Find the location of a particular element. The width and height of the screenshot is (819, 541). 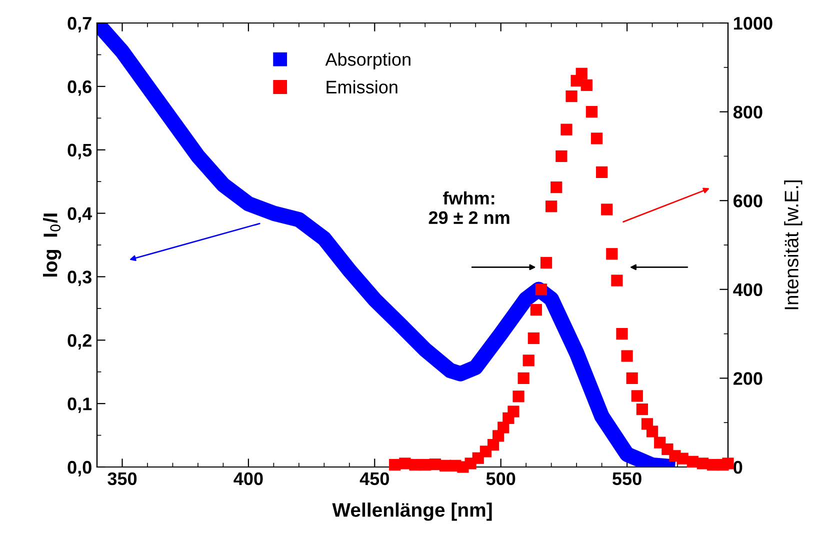

x-axis-title: Wellenlänge [nm] is located at coordinates (412, 511).